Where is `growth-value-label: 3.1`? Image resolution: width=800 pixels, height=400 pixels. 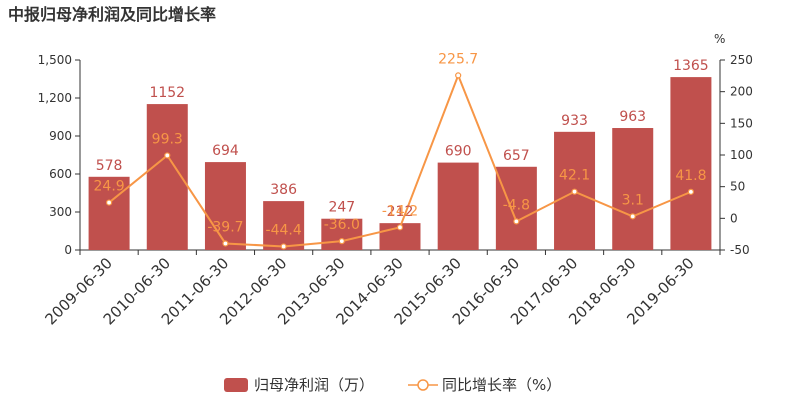
growth-value-label: 3.1 is located at coordinates (633, 200).